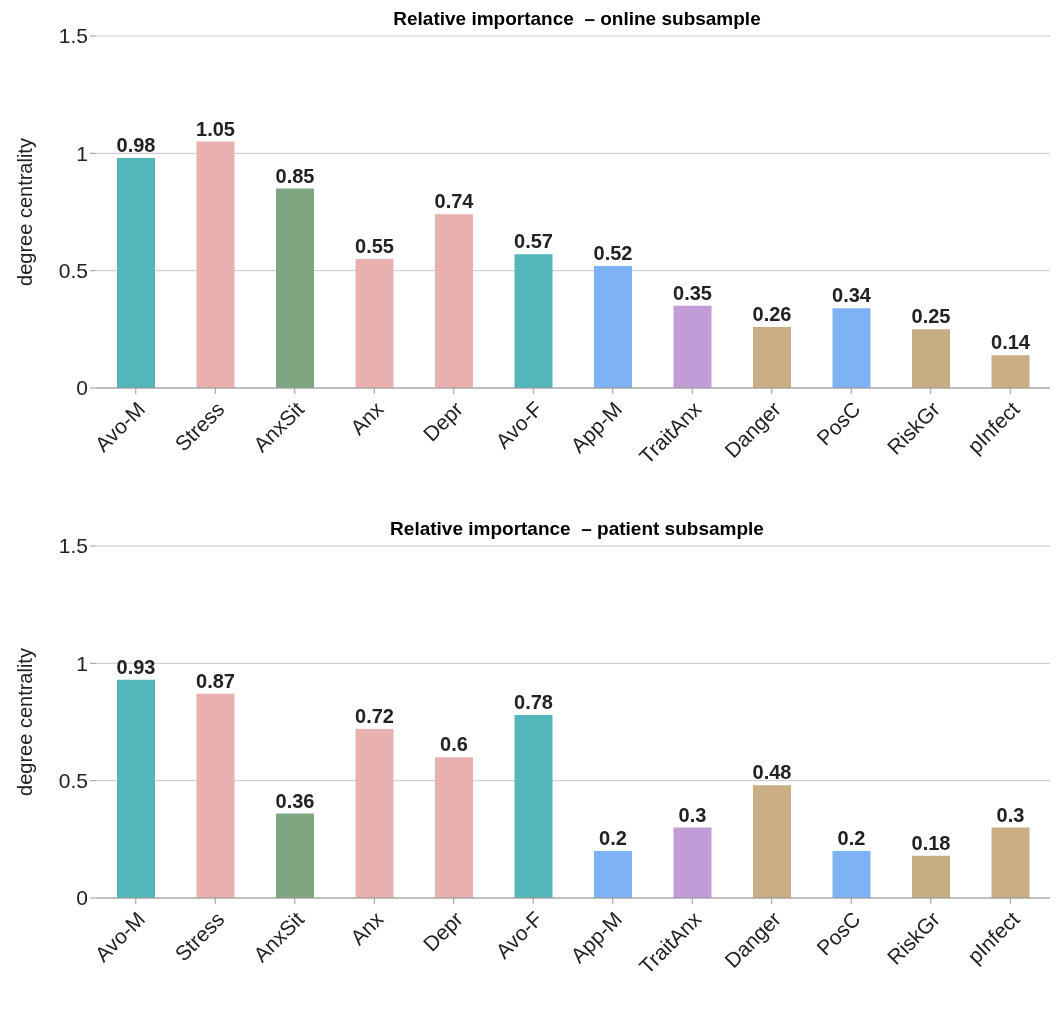  What do you see at coordinates (533, 701) in the screenshot?
I see `data-label: 0.78` at bounding box center [533, 701].